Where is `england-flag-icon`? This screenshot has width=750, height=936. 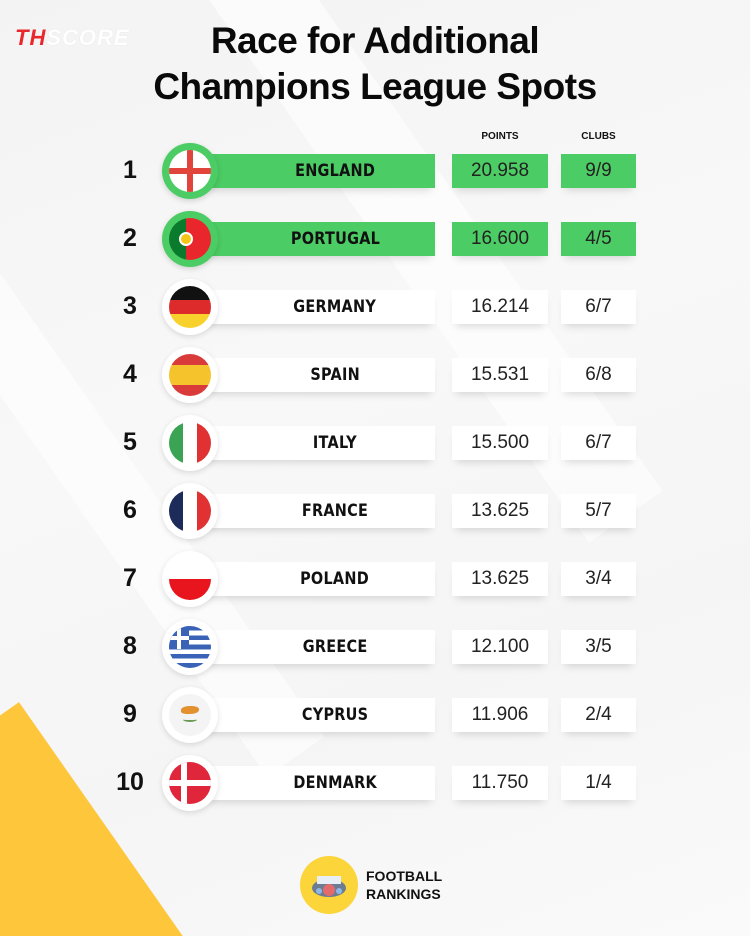 england-flag-icon is located at coordinates (190, 171).